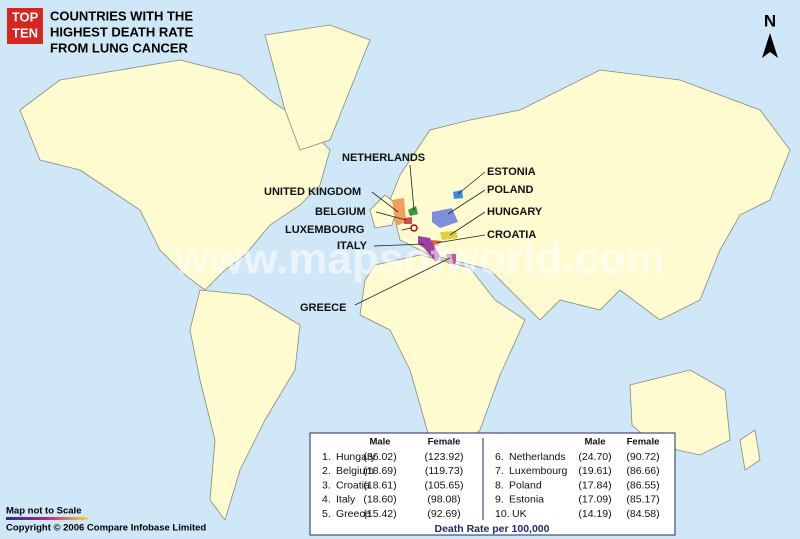 Image resolution: width=800 pixels, height=539 pixels. Describe the element at coordinates (326, 485) in the screenshot. I see `rank: 3.` at that location.